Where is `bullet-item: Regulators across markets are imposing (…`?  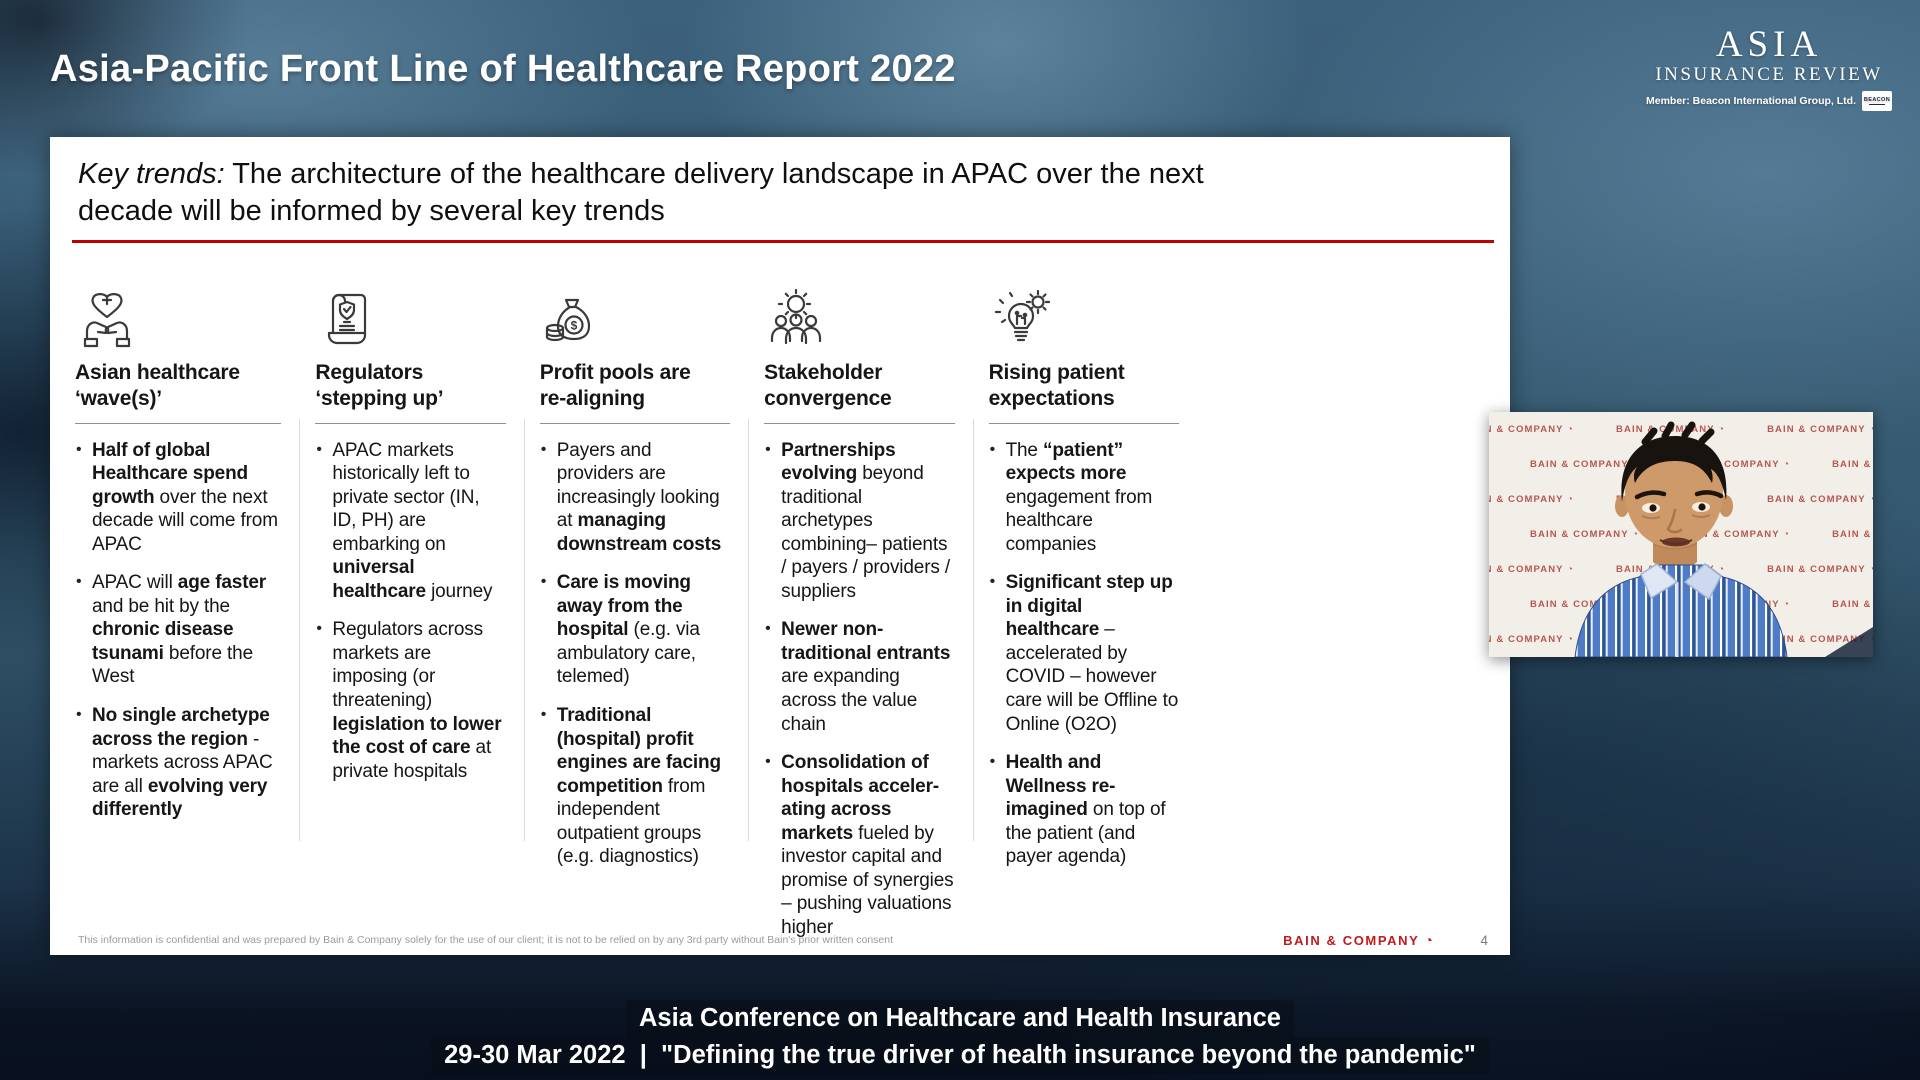
bullet-item: Regulators across markets are imposing (… is located at coordinates (410, 700).